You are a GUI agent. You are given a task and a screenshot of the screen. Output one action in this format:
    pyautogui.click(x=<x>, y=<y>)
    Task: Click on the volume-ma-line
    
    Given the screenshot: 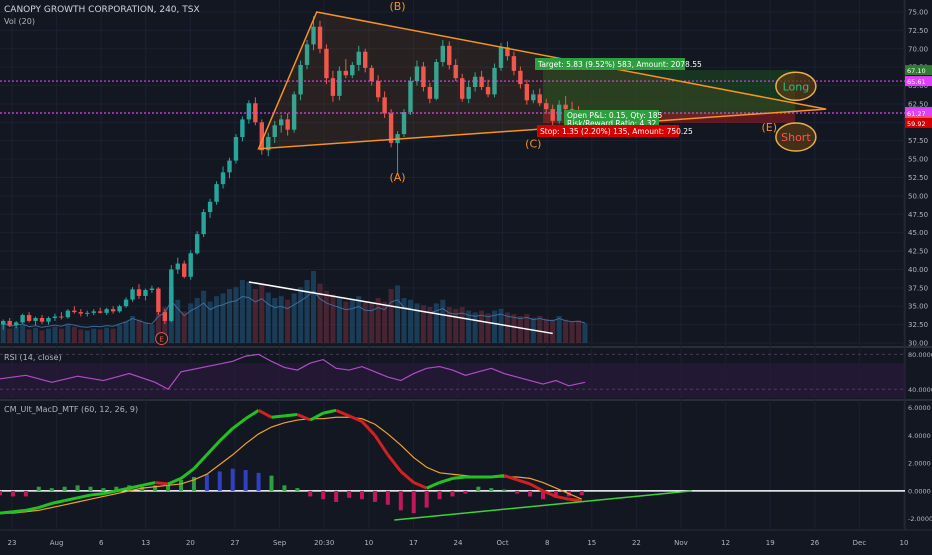 What is the action you would take?
    pyautogui.click(x=294, y=309)
    